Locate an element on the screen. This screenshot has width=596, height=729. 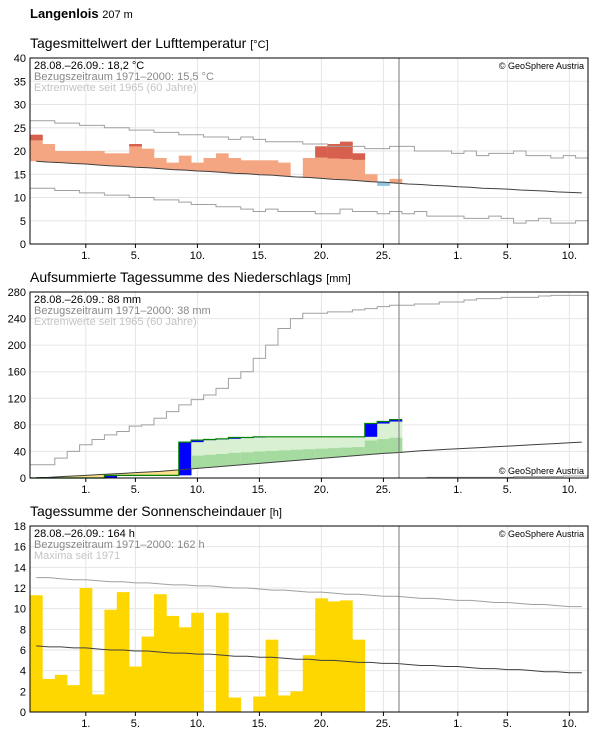
temp-ytick-label: 0 is located at coordinates (23, 245).